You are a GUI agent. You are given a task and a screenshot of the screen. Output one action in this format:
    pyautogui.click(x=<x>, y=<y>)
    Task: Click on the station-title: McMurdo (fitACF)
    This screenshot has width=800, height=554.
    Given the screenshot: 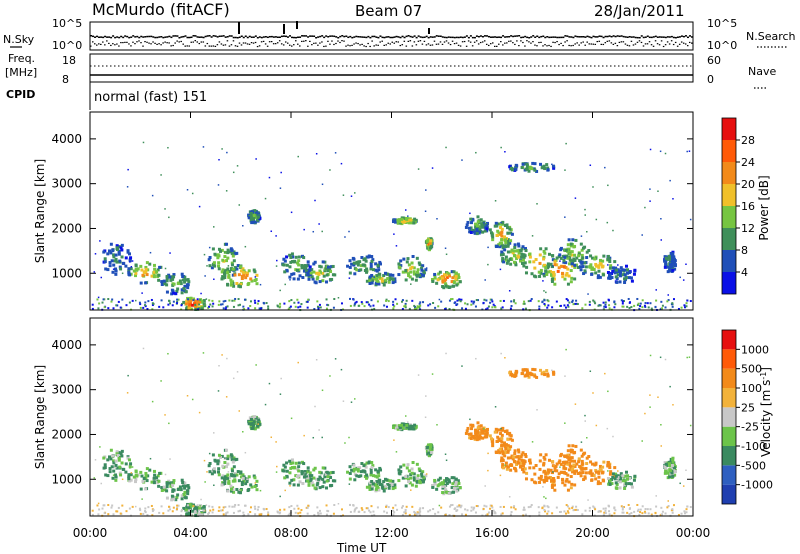 What is the action you would take?
    pyautogui.click(x=161, y=9)
    